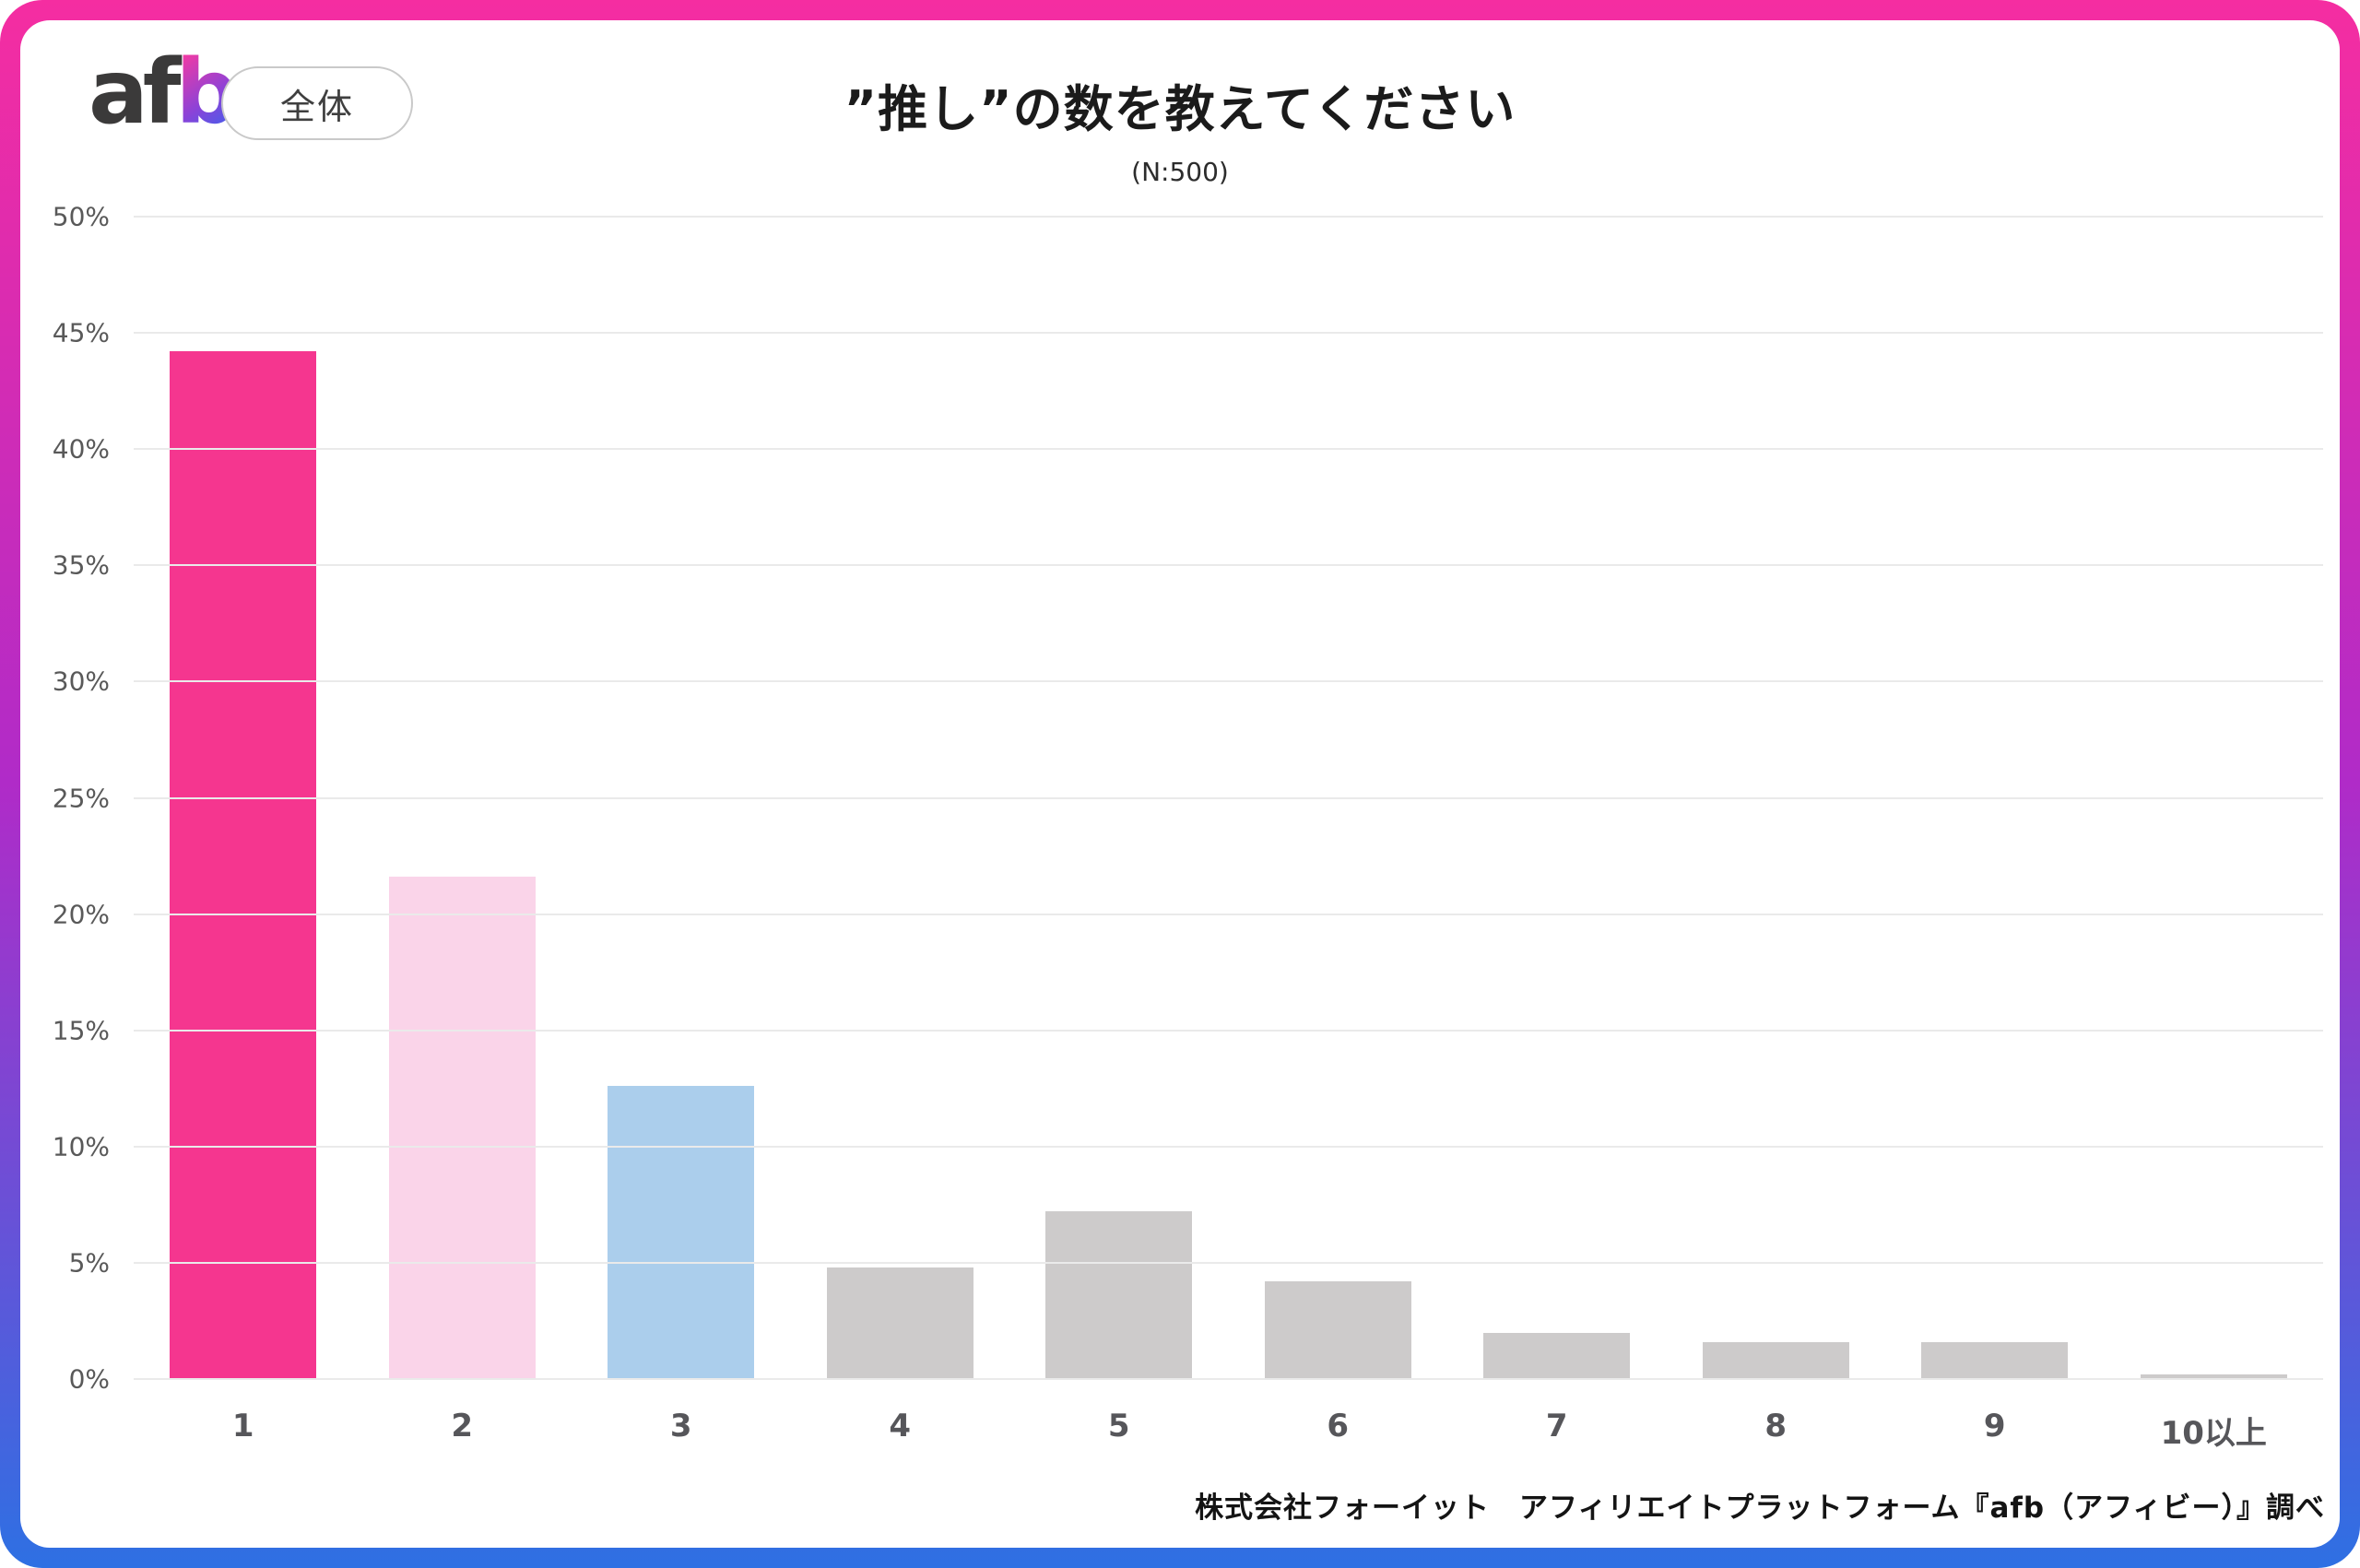  Describe the element at coordinates (2213, 1433) in the screenshot. I see `x-label-10以上: 10以上` at that location.